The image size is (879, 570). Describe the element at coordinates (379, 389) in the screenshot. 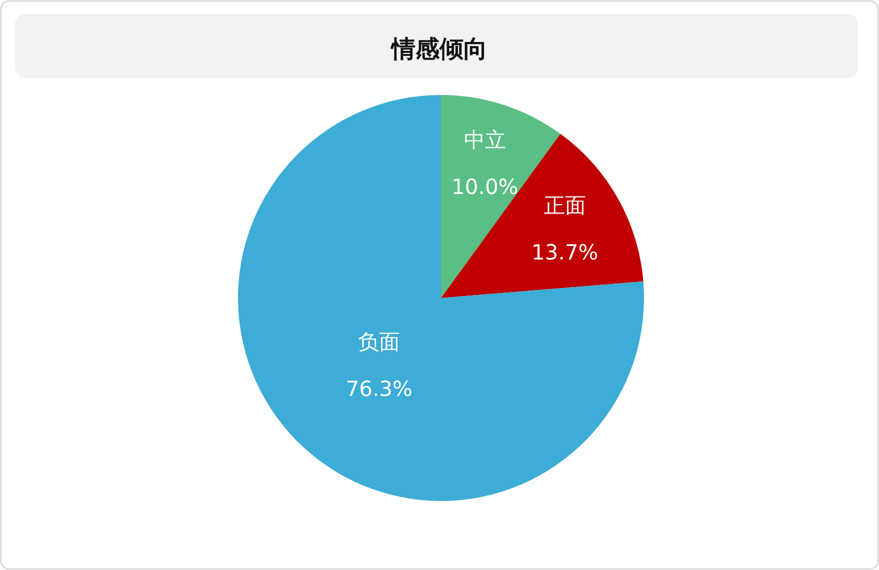

I see `data-label: 76.3%` at that location.